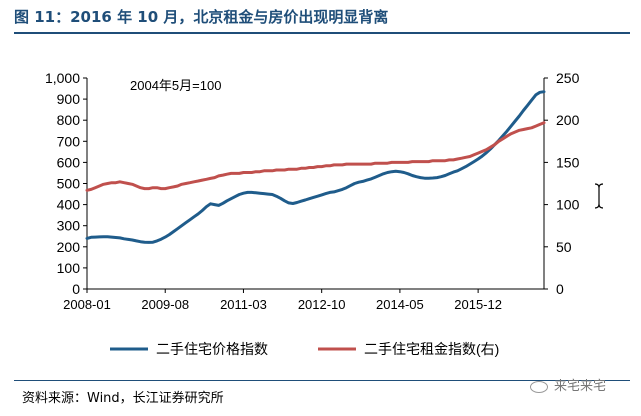  I want to click on x-tick-label: 2012-10, so click(322, 304).